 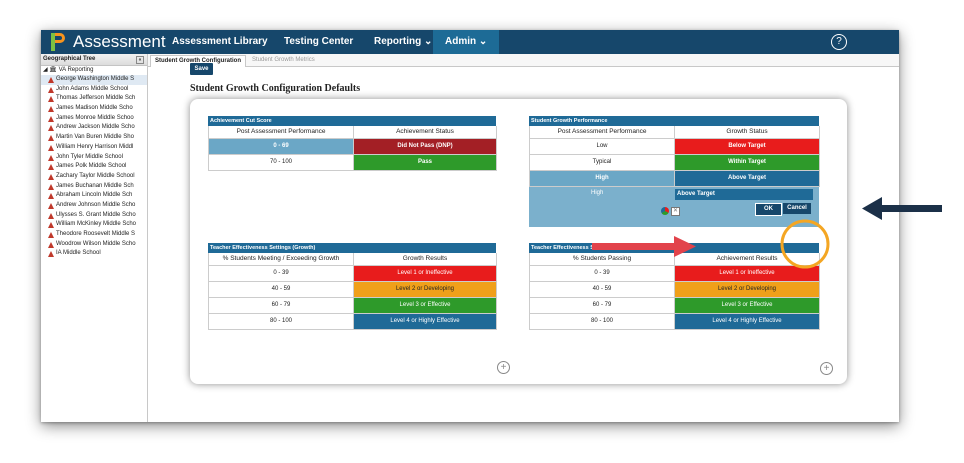 I want to click on tree-item-school: Andrew Jackson Middle Scho, so click(x=94, y=128).